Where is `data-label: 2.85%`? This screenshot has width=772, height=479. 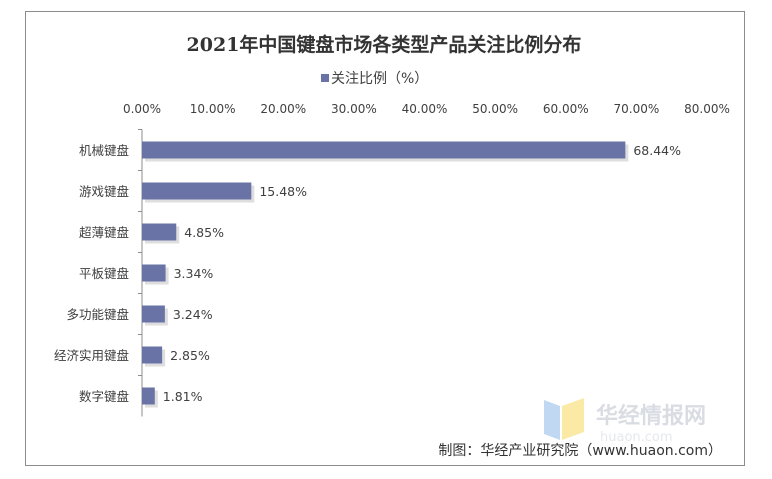 data-label: 2.85% is located at coordinates (190, 355).